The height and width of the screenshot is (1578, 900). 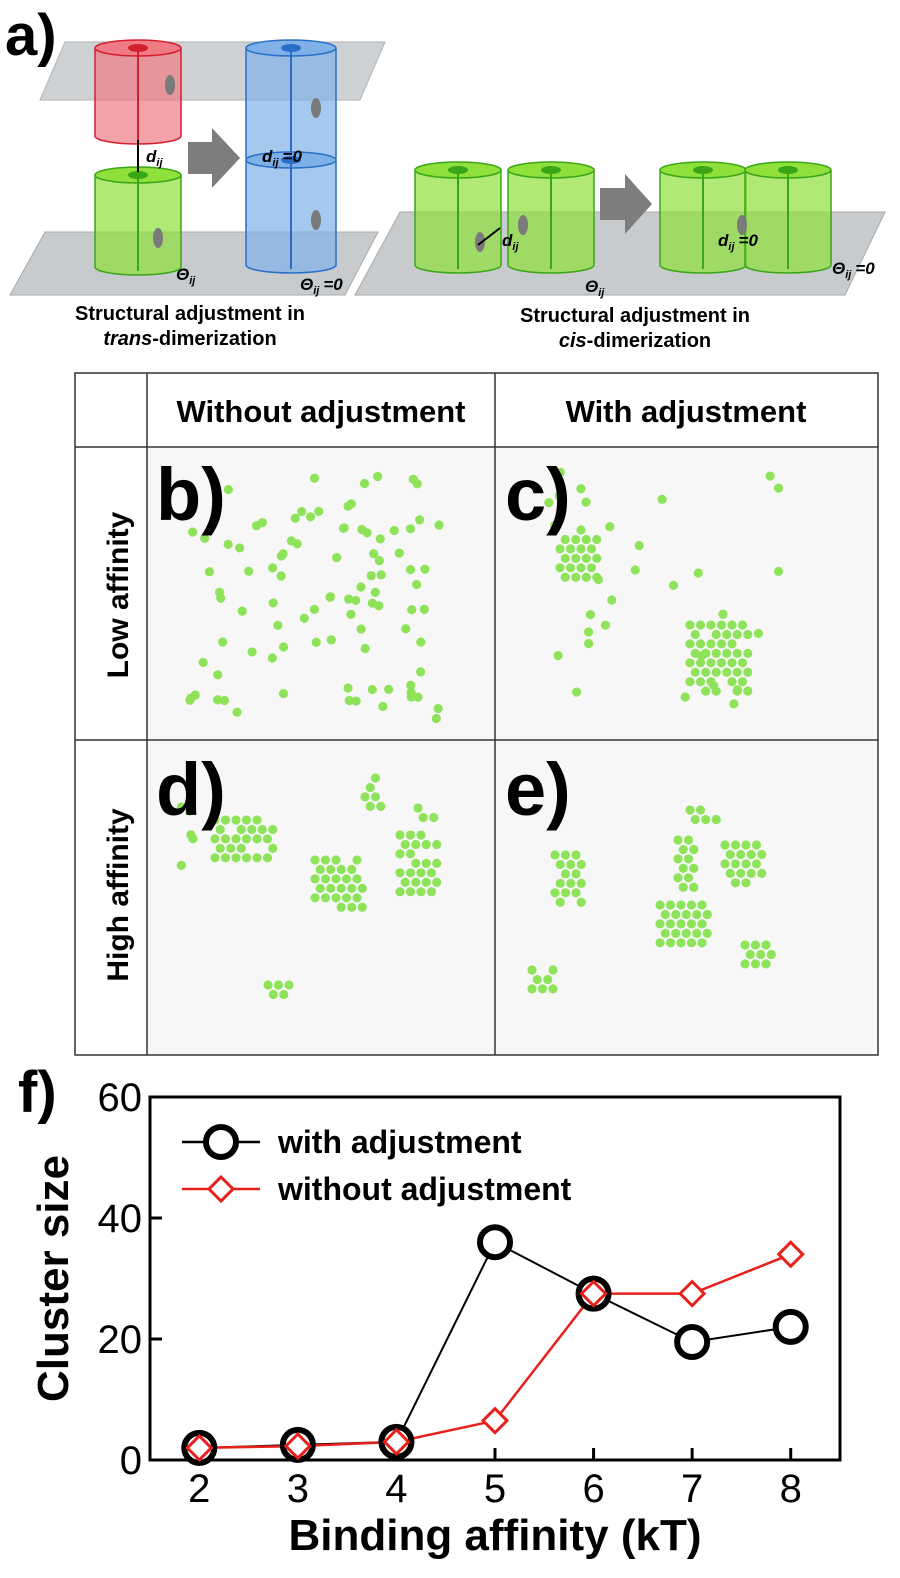 I want to click on panel-label: b), so click(x=191, y=494).